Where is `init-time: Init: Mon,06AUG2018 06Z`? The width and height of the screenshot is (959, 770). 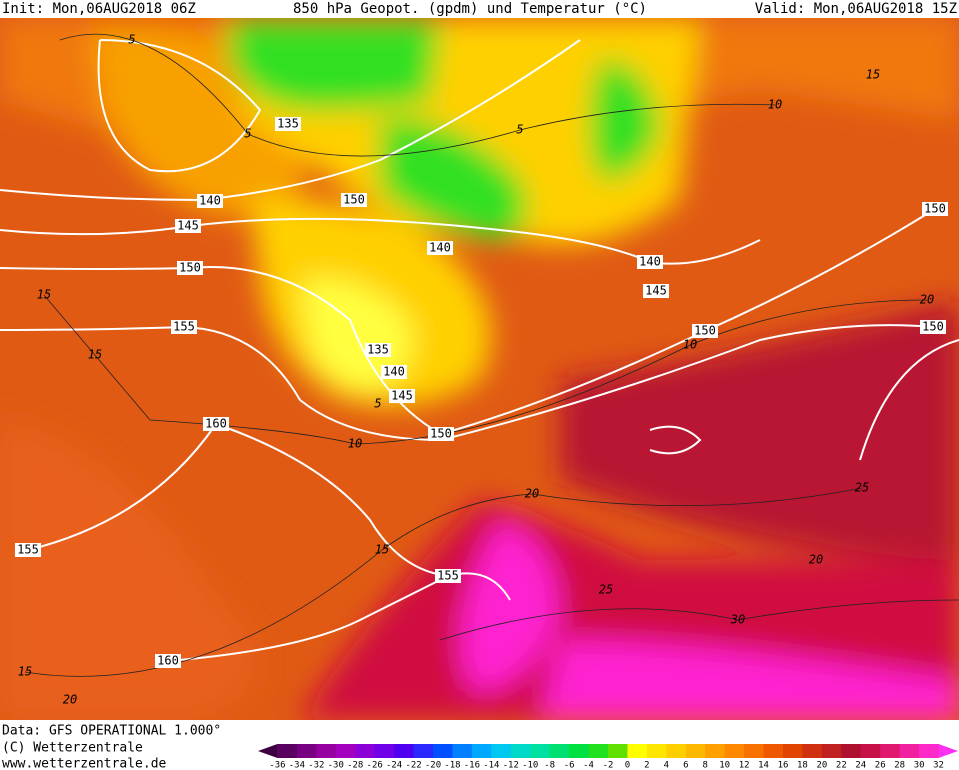
init-time: Init: Mon,06AUG2018 06Z is located at coordinates (99, 9).